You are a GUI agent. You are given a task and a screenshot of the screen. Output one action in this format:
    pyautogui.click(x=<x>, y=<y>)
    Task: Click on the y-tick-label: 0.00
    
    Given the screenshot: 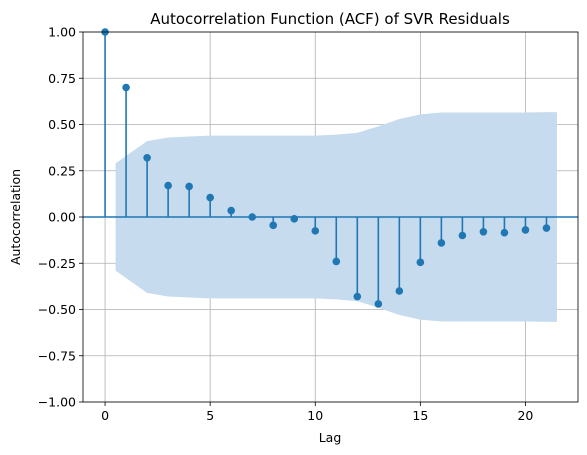 What is the action you would take?
    pyautogui.click(x=62, y=217)
    